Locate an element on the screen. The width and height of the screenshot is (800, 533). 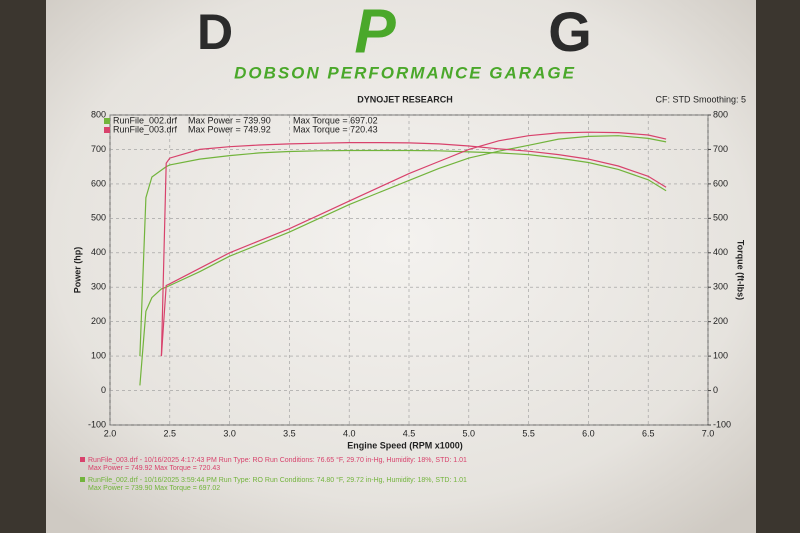
x-tick-label: 4.5 is located at coordinates (409, 433).